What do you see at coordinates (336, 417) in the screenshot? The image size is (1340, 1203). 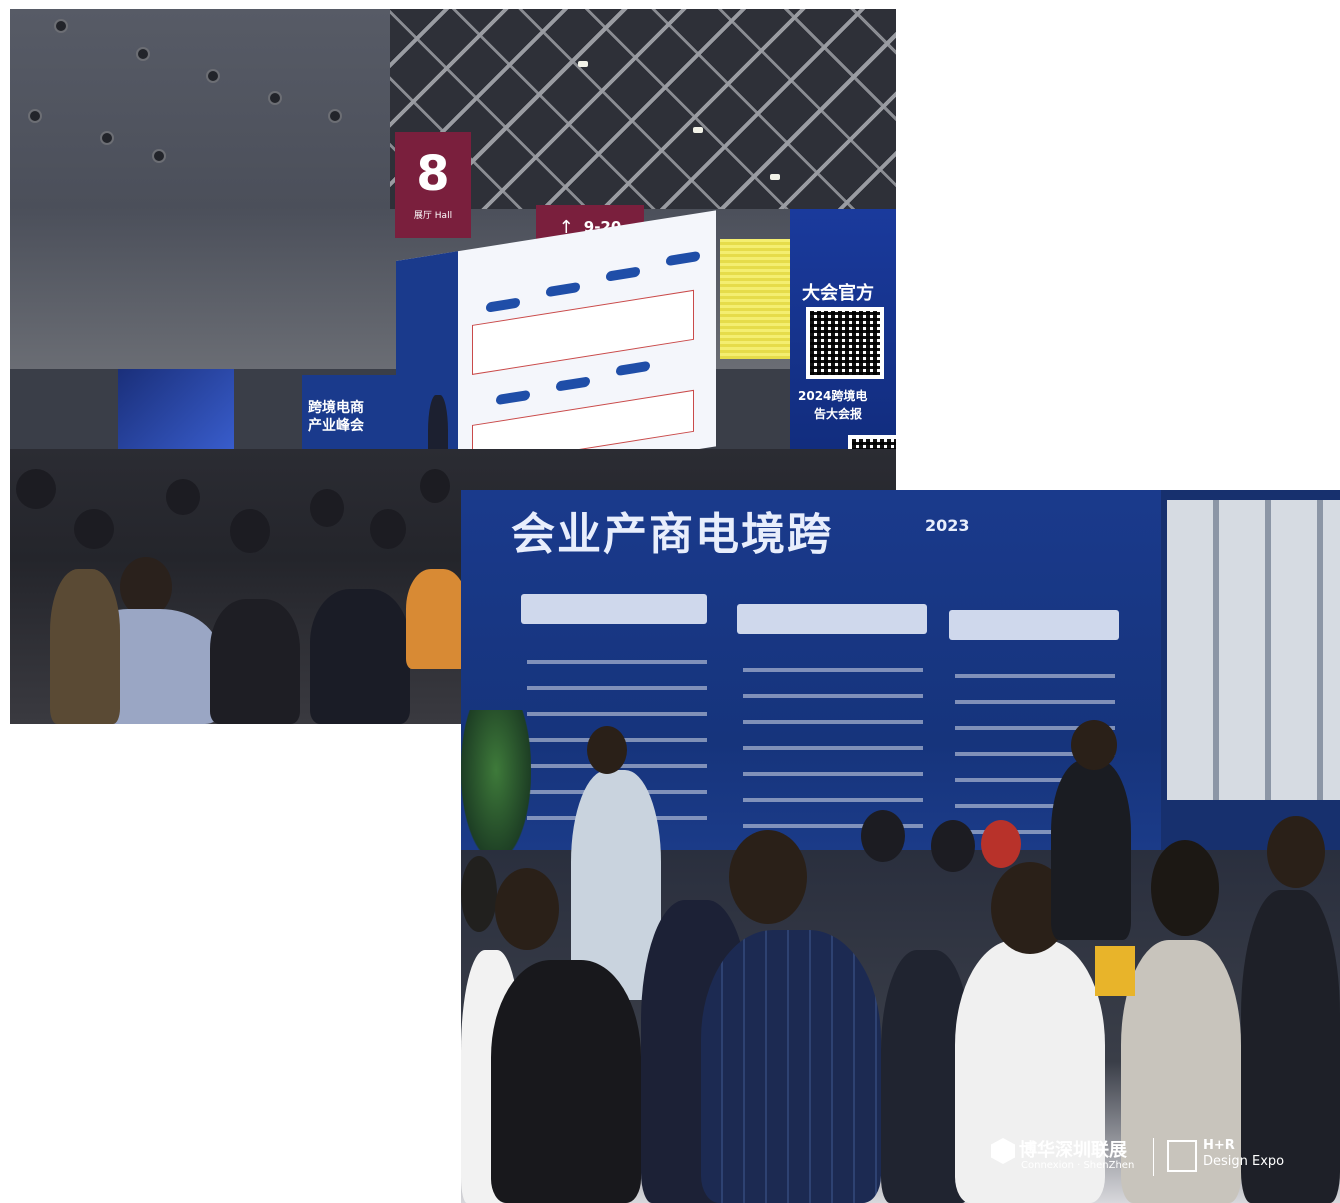 I see `backdrop-title: 跨境电商 产业峰会` at bounding box center [336, 417].